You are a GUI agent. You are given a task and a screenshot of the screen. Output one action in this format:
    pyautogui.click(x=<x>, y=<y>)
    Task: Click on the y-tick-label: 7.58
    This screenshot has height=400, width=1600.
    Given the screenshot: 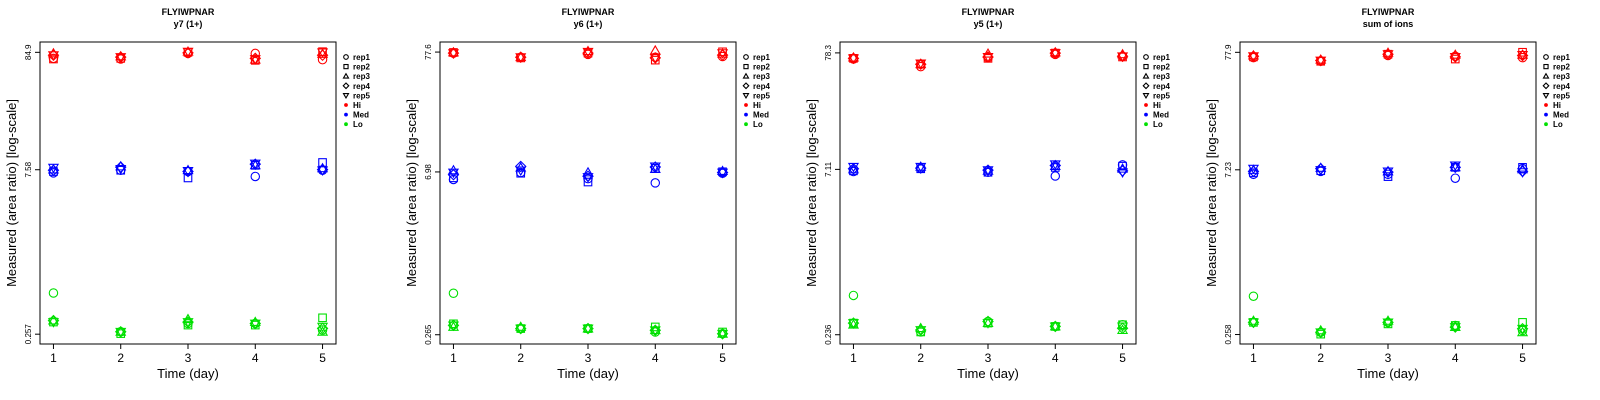 What is the action you would take?
    pyautogui.click(x=28, y=169)
    